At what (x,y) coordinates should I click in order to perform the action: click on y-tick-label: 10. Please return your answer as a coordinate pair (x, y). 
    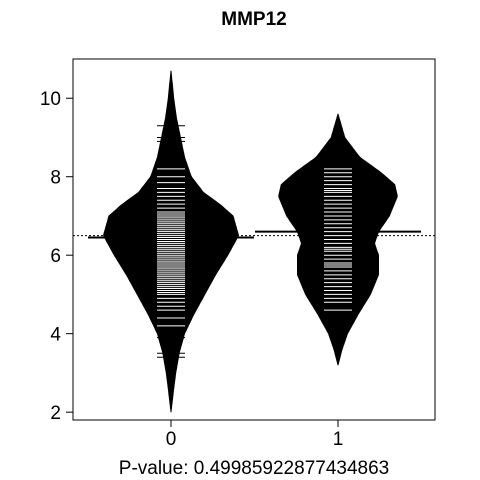
    Looking at the image, I should click on (50, 99).